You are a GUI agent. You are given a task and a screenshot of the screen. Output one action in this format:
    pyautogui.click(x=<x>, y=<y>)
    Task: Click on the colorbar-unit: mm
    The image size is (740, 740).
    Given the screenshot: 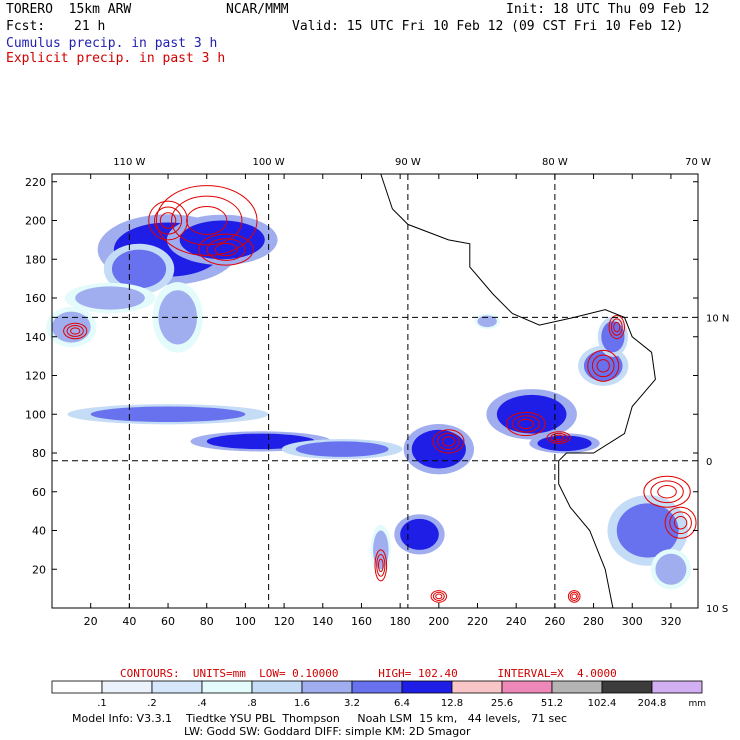 What is the action you would take?
    pyautogui.click(x=697, y=704)
    